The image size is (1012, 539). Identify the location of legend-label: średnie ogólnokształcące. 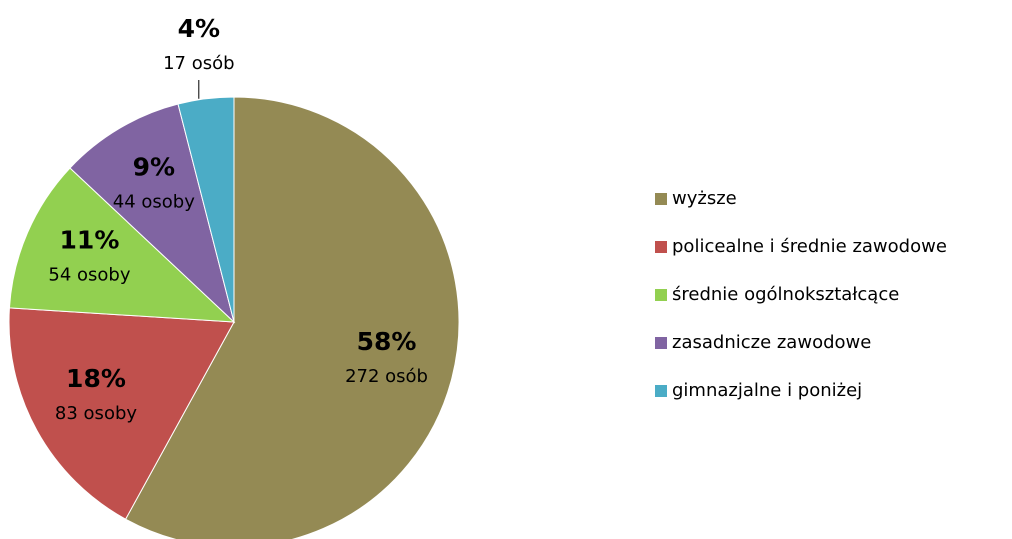
(785, 294).